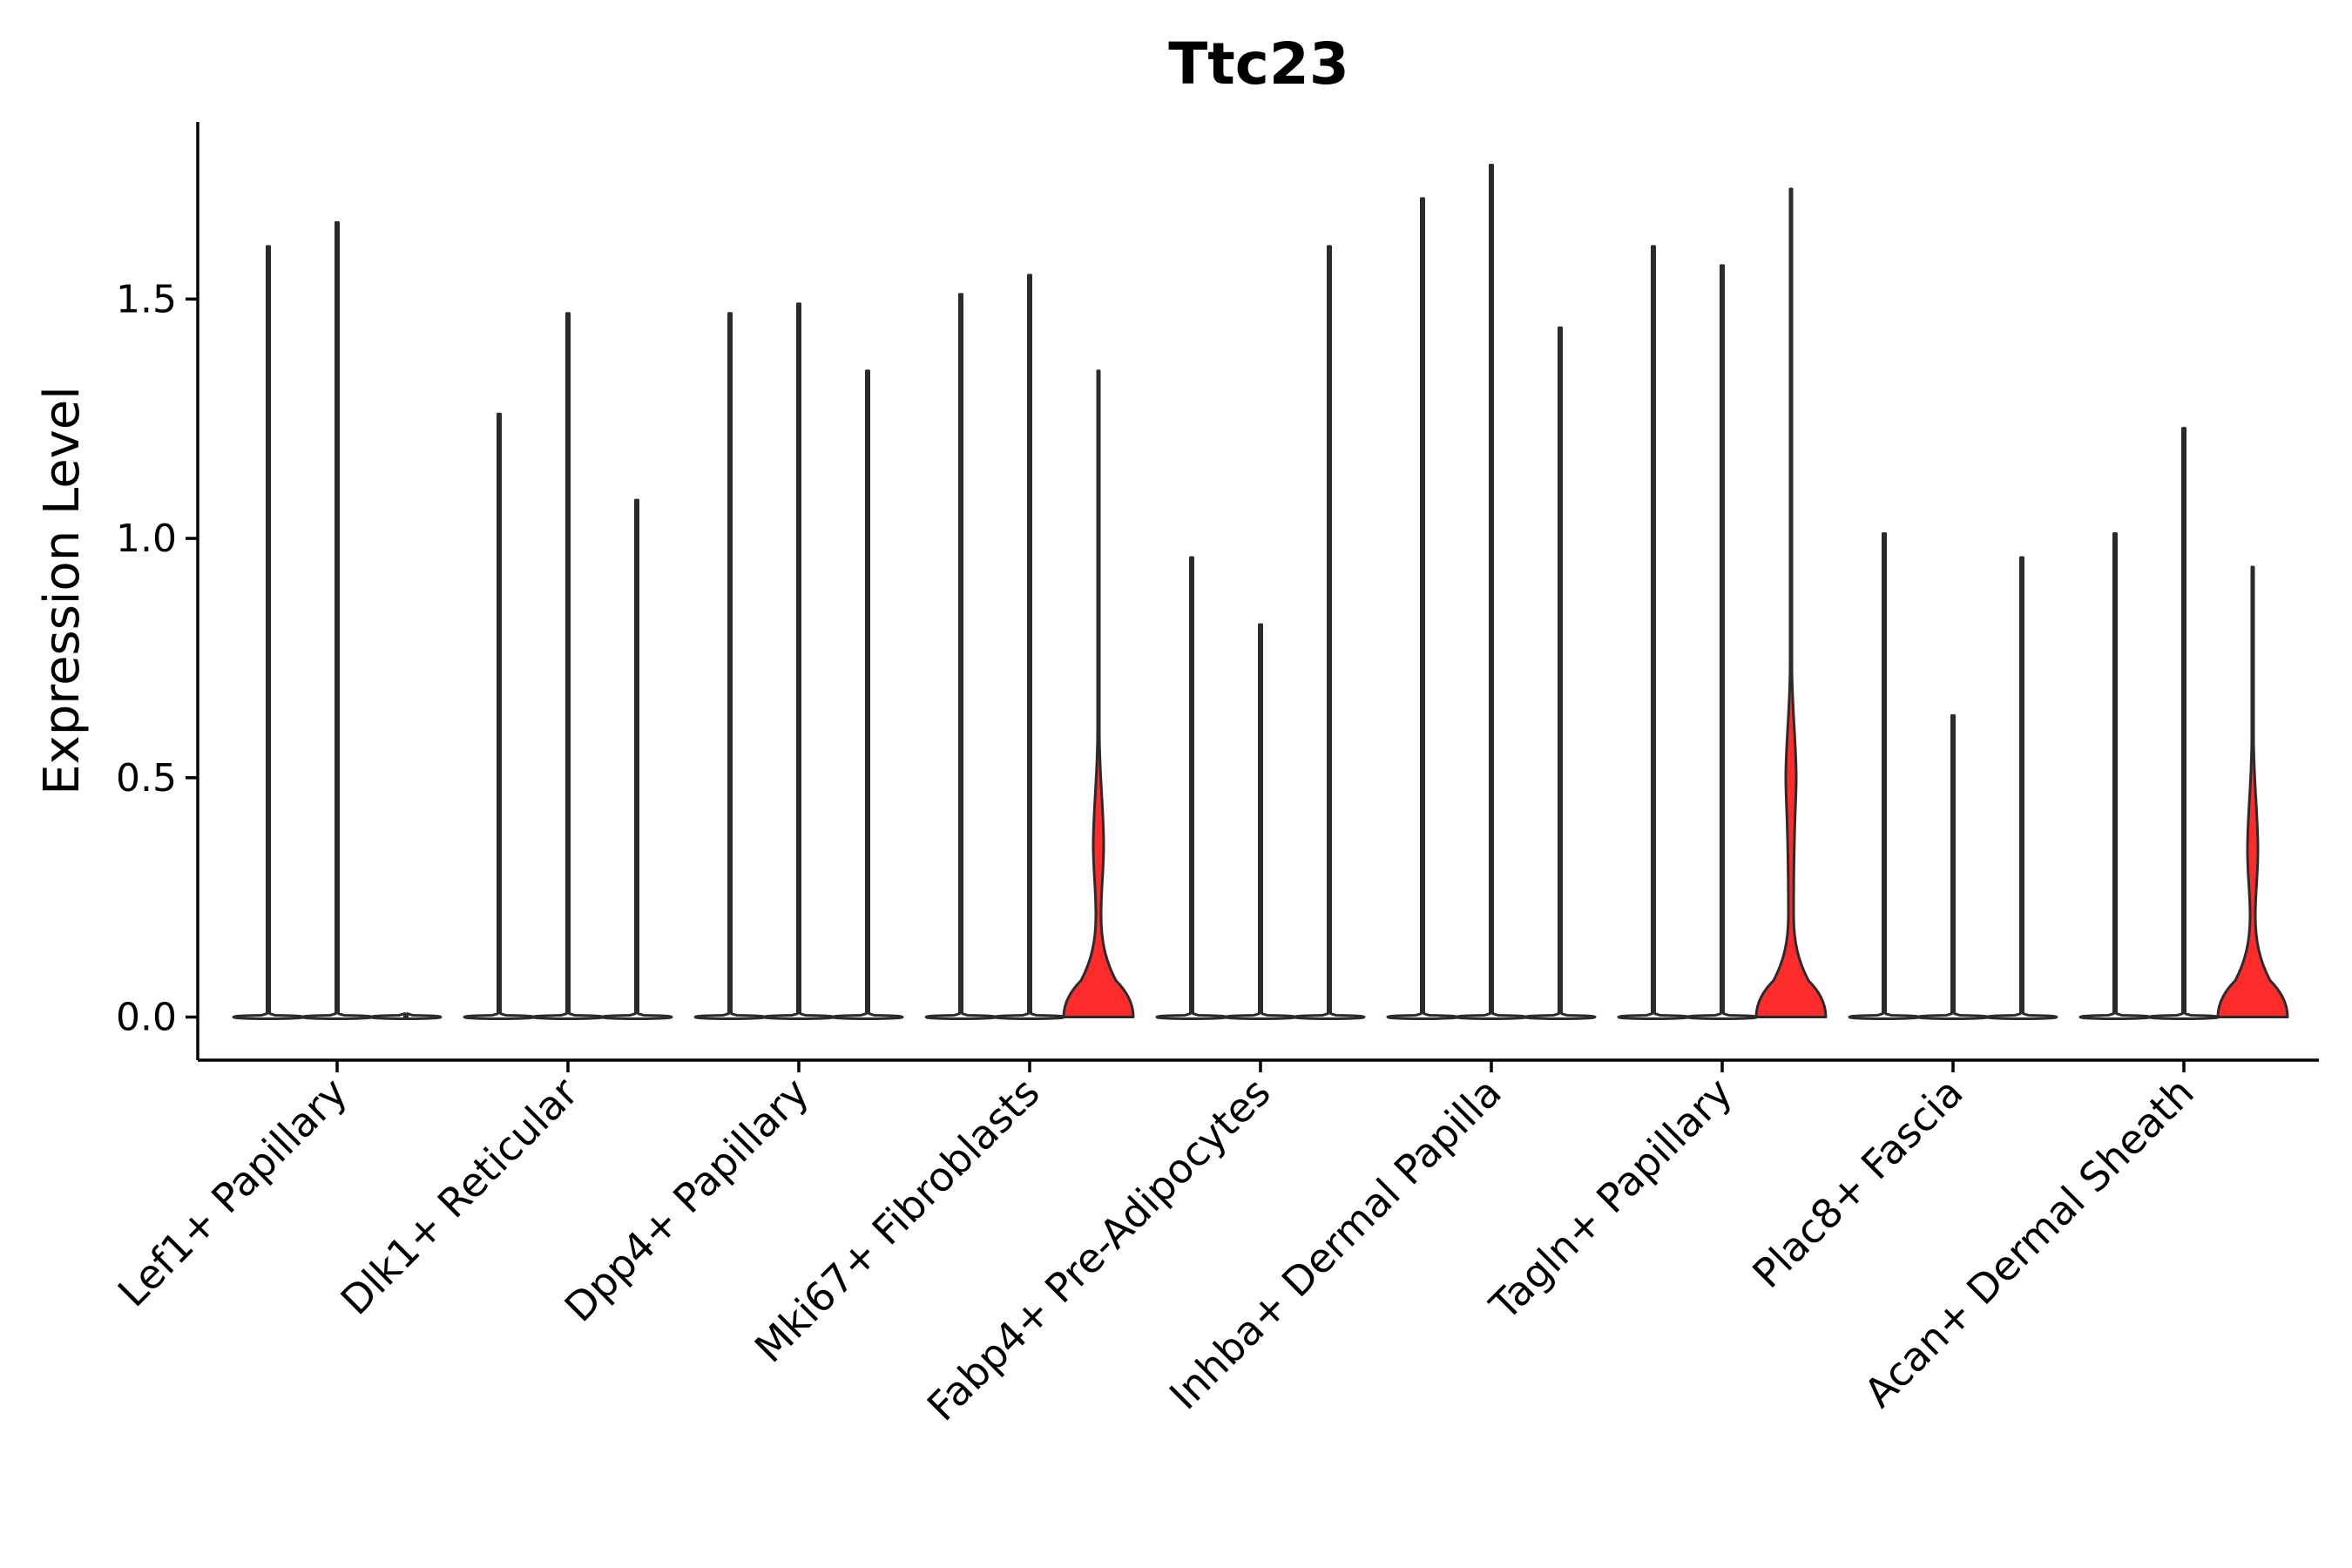  I want to click on x-tick-label: Tagln+ Papillary, so click(1610, 1199).